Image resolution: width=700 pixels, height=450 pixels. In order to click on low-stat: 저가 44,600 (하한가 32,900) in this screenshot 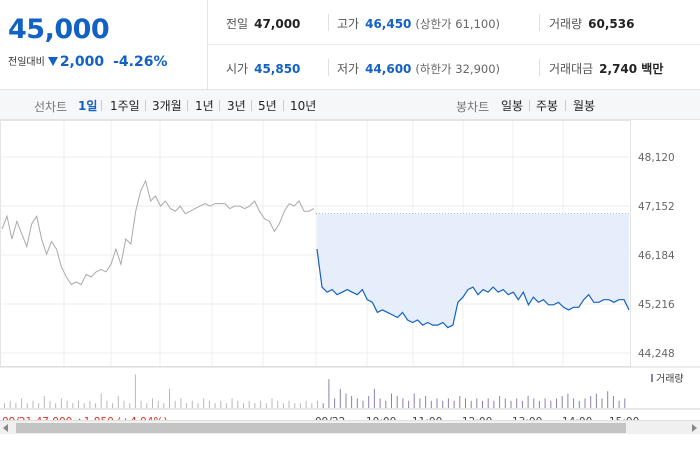, I will do `click(418, 68)`.